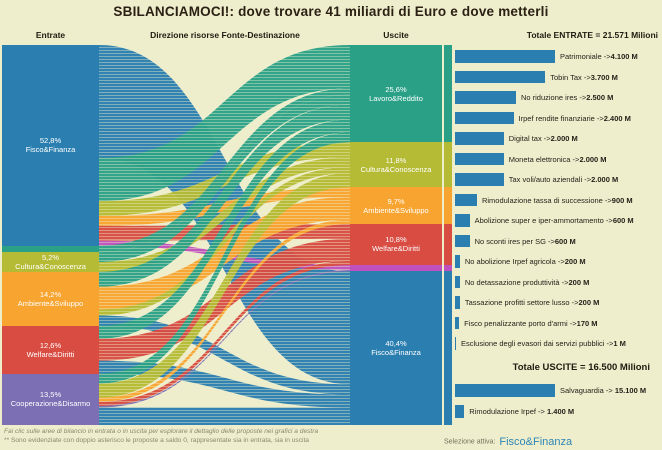 The height and width of the screenshot is (450, 662). What do you see at coordinates (522, 411) in the screenshot?
I see `uscita-bar-label: Rimodulazione Irpef -> 1.400 M` at bounding box center [522, 411].